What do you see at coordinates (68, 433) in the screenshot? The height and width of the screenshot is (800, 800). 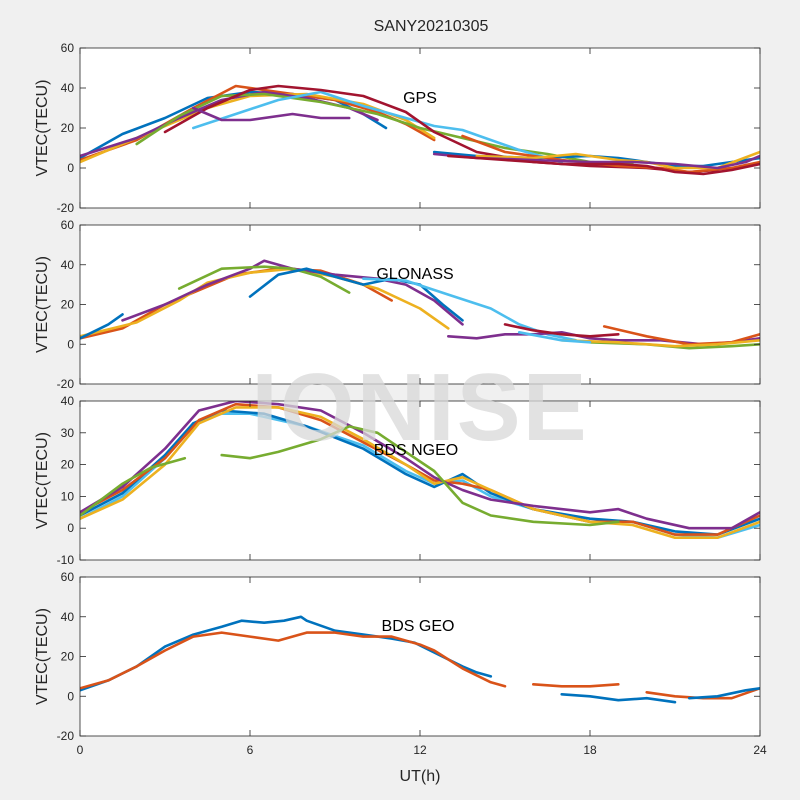 I see `y-tick-label: 30` at bounding box center [68, 433].